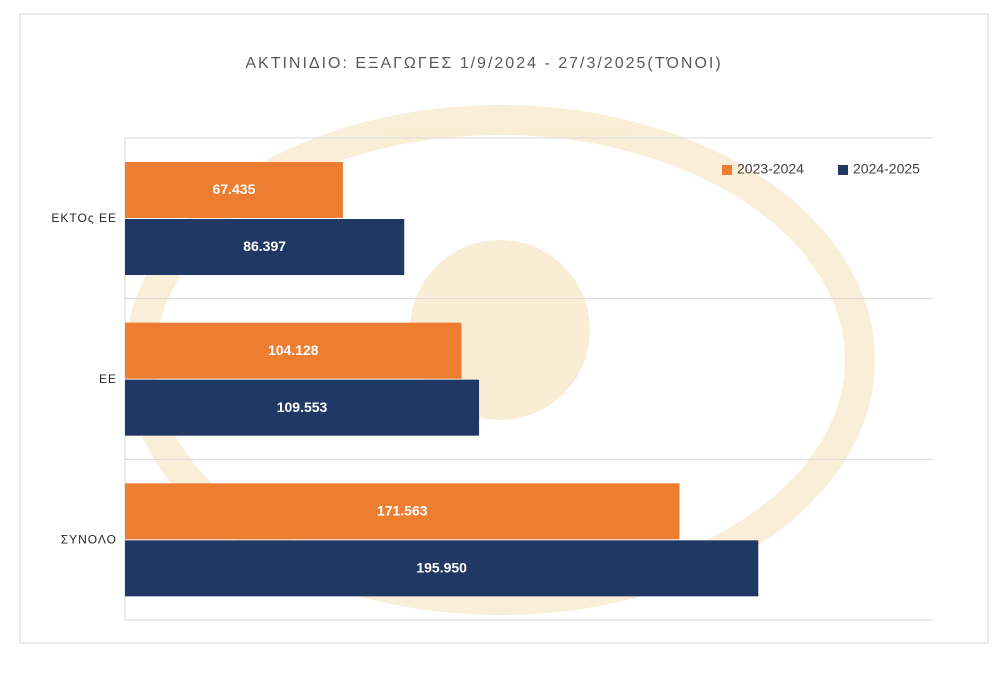 Image resolution: width=1000 pixels, height=675 pixels. Describe the element at coordinates (886, 169) in the screenshot. I see `legend-label: 2024-2025` at that location.